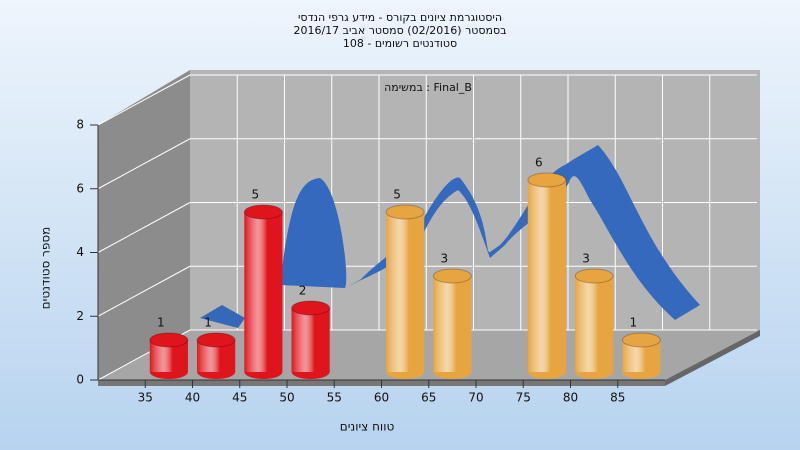  What do you see at coordinates (80, 380) in the screenshot?
I see `y-tick-label: 0` at bounding box center [80, 380].